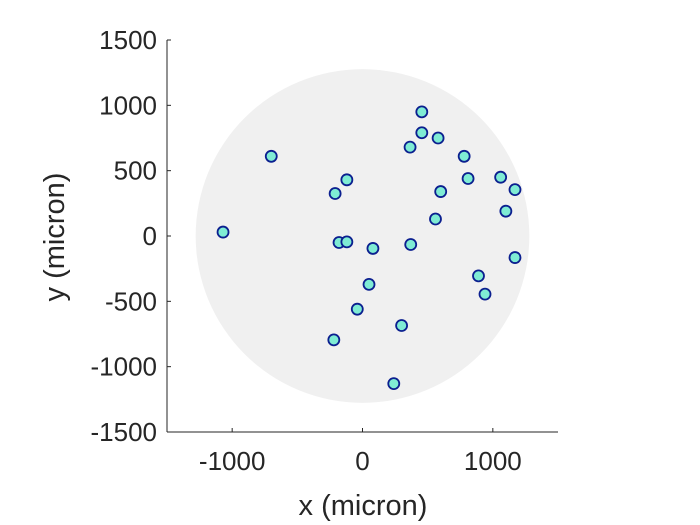  What do you see at coordinates (131, 301) in the screenshot?
I see `y-tick-label: -500` at bounding box center [131, 301].